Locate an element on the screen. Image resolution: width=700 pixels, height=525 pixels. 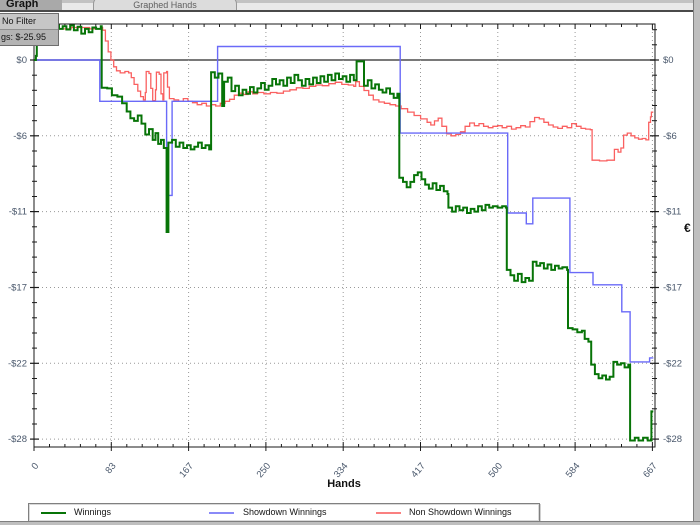
y-tick-label-right: $0 is located at coordinates (668, 60).